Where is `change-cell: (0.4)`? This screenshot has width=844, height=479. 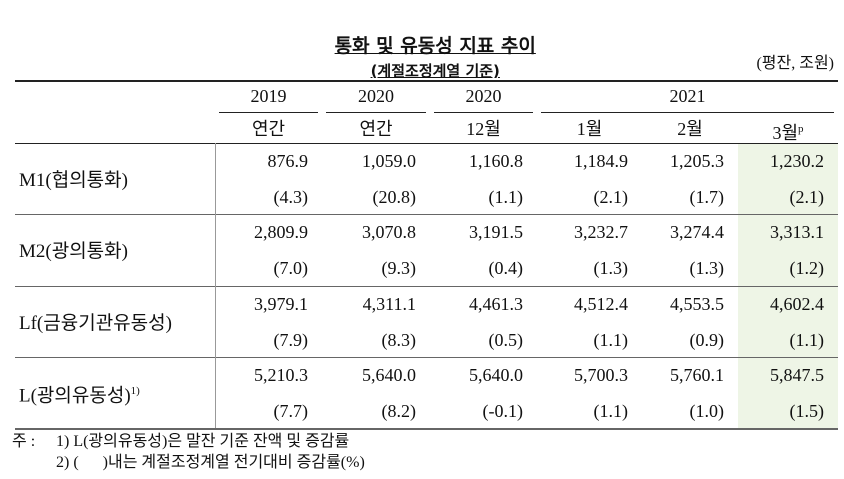
change-cell: (0.4) is located at coordinates (506, 268).